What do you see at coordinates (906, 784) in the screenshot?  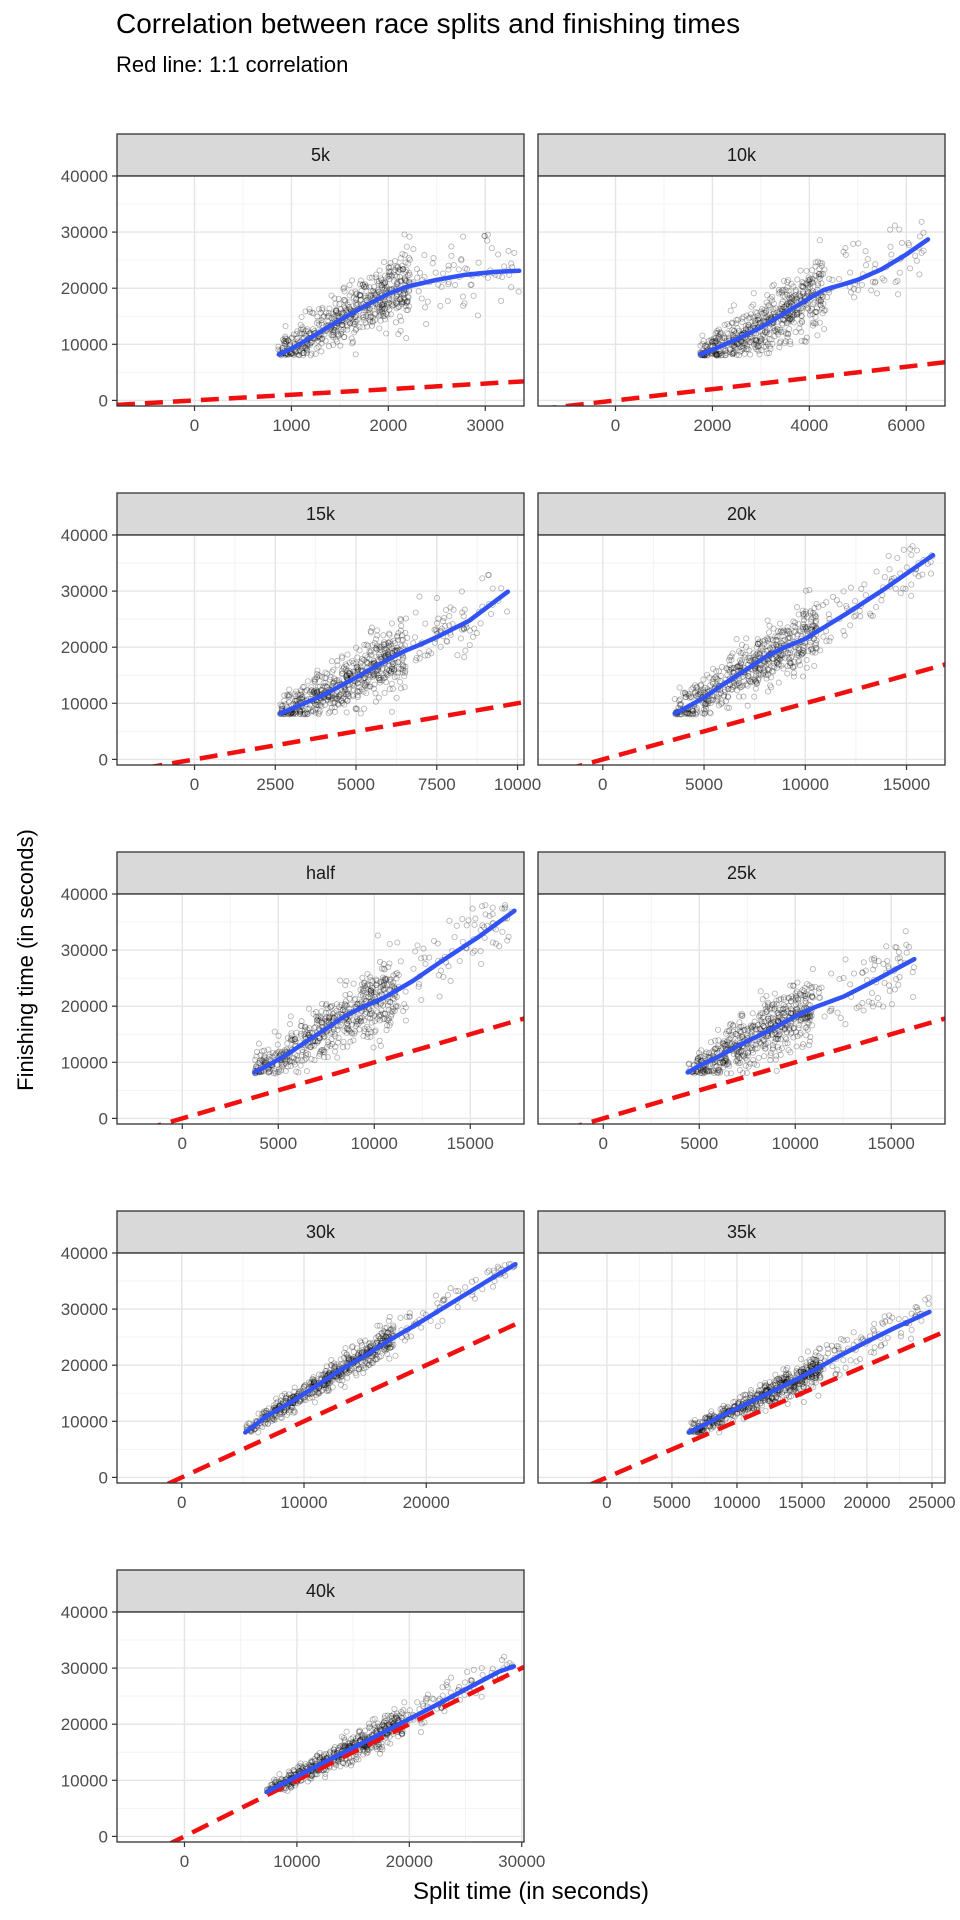 I see `x-tick-label: 15000` at bounding box center [906, 784].